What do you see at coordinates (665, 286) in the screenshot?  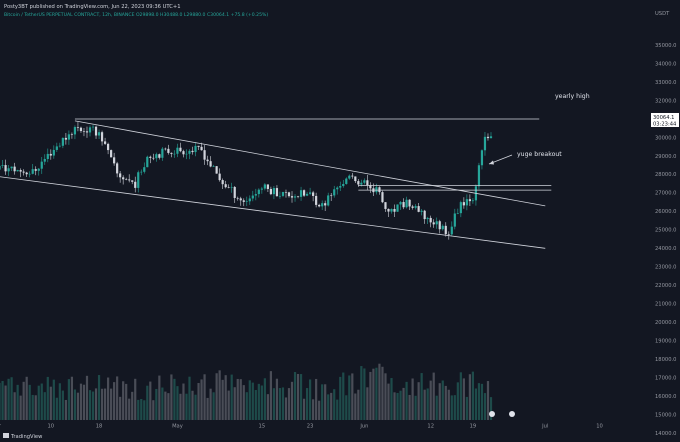 I see `y-tick-label: 22000.0` at bounding box center [665, 286].